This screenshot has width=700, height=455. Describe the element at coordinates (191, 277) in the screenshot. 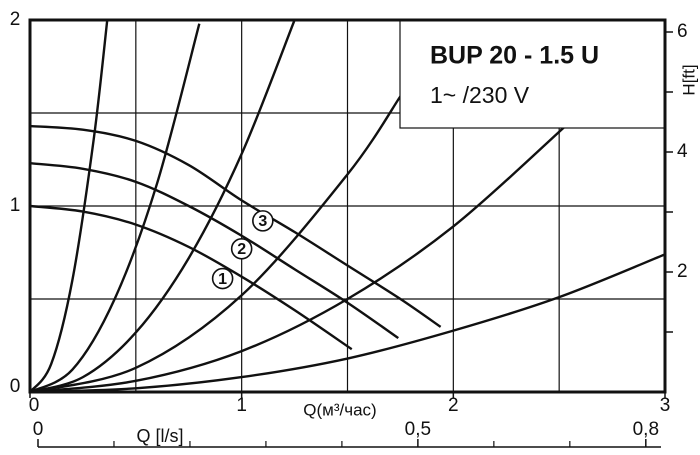

I see `pump-curve` at that location.